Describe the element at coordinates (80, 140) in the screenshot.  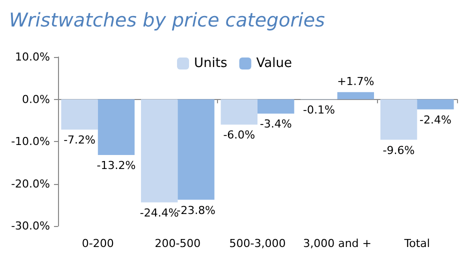
I see `data-label: -7.2%` at that location.